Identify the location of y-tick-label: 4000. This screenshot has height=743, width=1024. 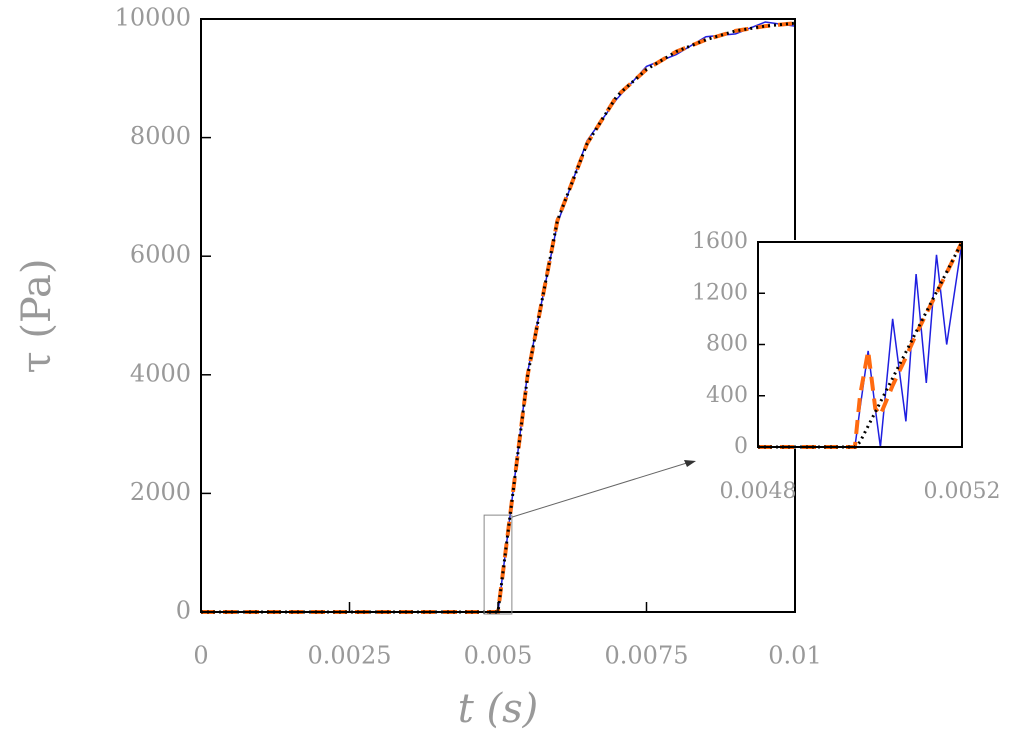
(160, 373).